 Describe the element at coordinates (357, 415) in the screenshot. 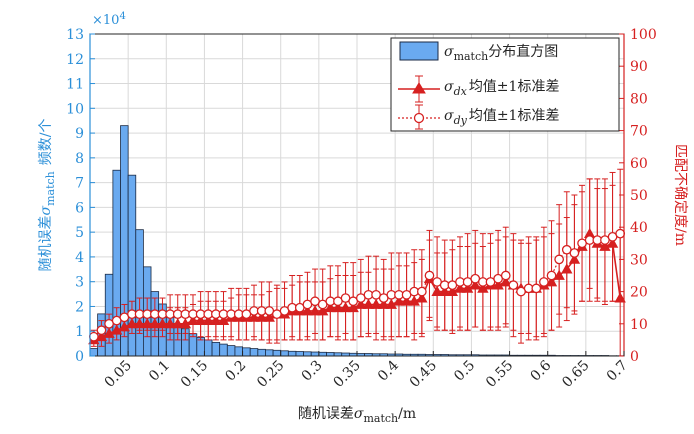

I see `x-axis-label: 随机误差σmatch/m` at that location.